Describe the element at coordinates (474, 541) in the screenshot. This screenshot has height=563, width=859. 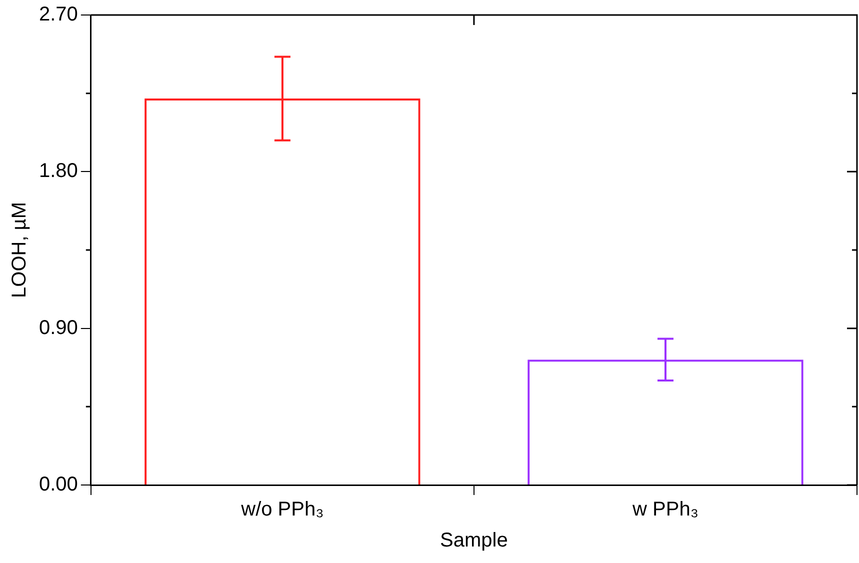
I see `x-axis-title: Sample` at that location.